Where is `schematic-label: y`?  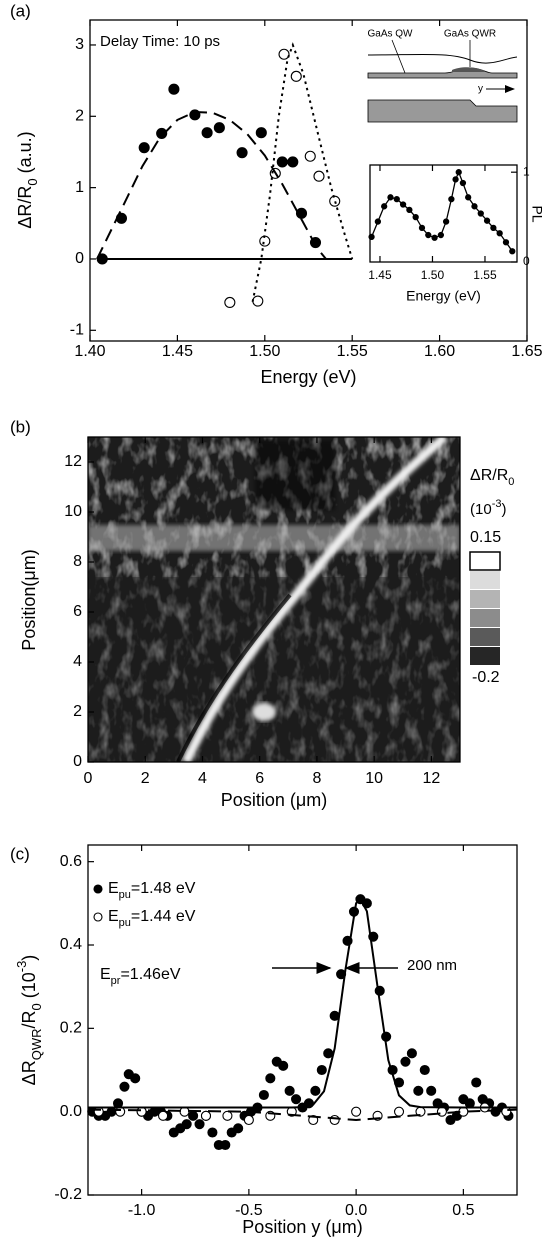
schematic-label: y is located at coordinates (480, 89).